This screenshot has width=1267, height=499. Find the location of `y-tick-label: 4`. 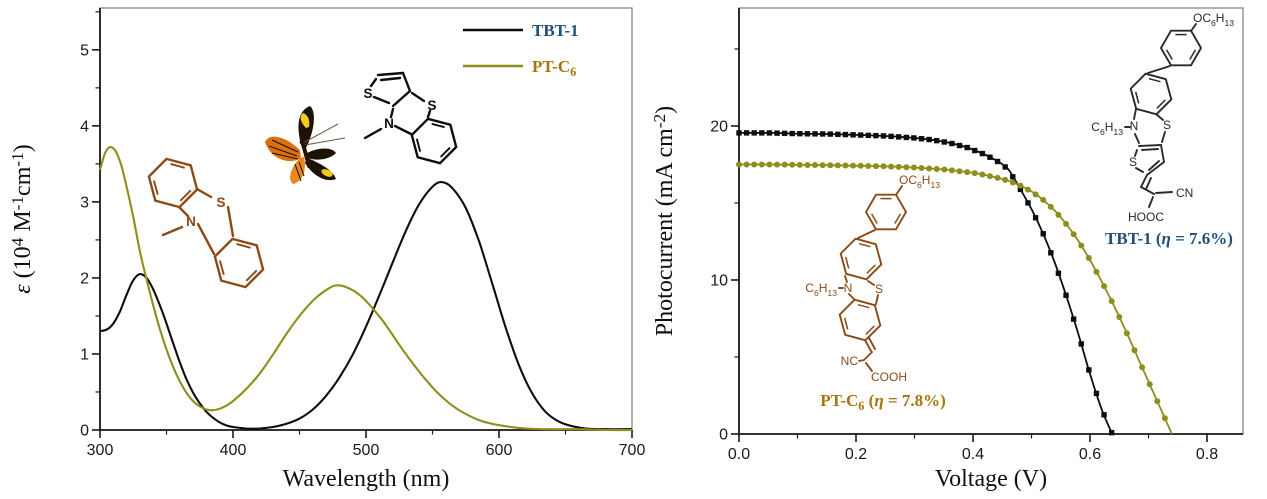

y-tick-label: 4 is located at coordinates (84, 126).